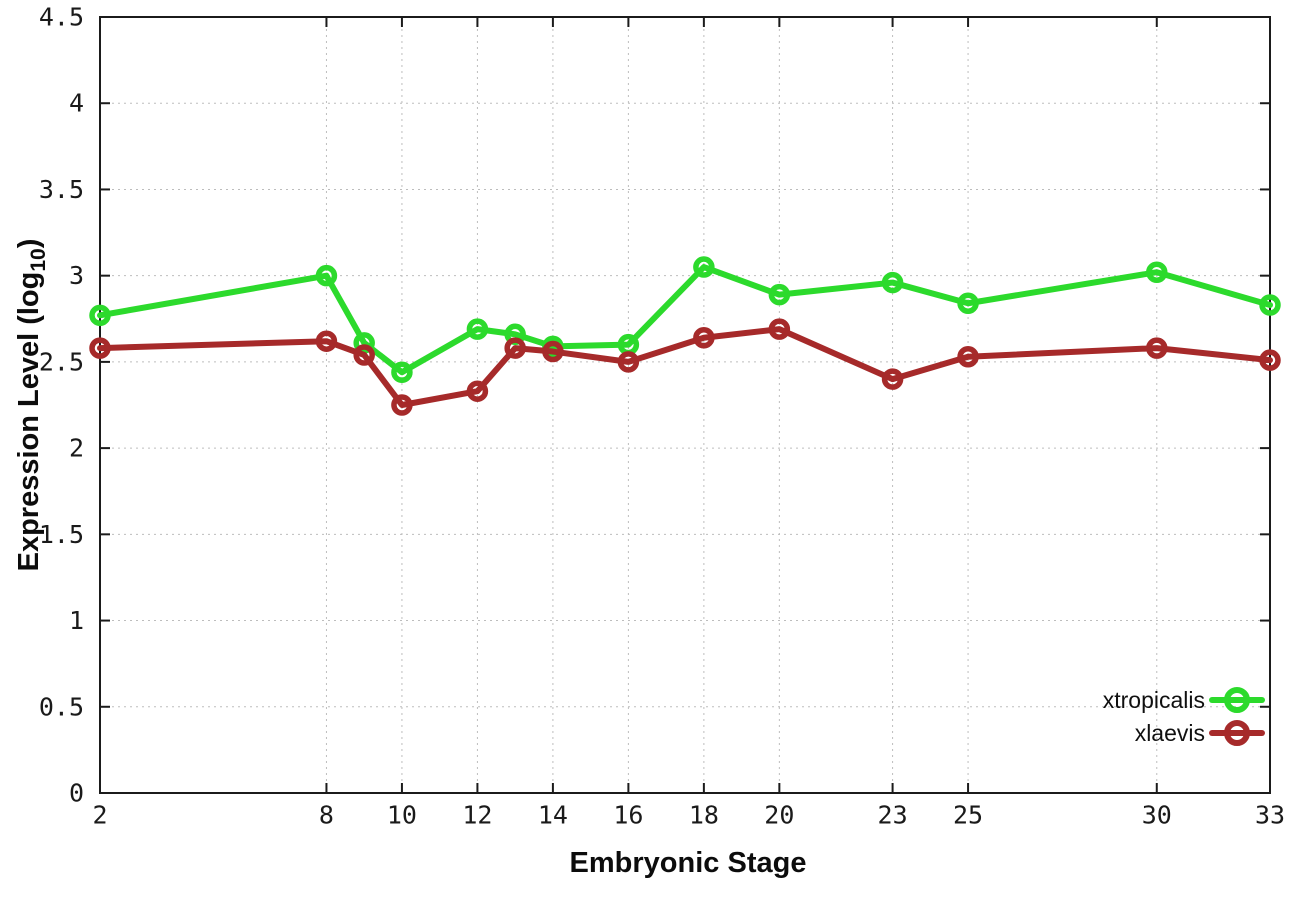 This screenshot has height=907, width=1296. What do you see at coordinates (553, 814) in the screenshot?
I see `x-tick-label-14: 14` at bounding box center [553, 814].